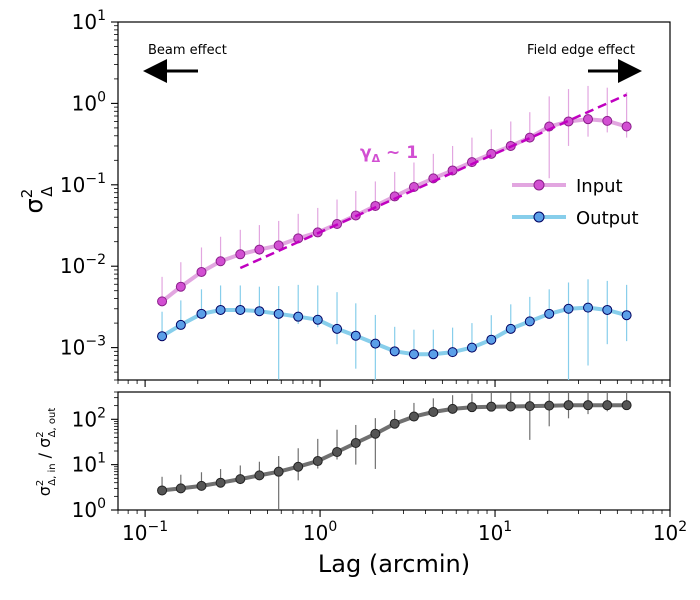 The image size is (700, 600). I want to click on top-y-axis-label: σ2 Δ, so click(37, 200).